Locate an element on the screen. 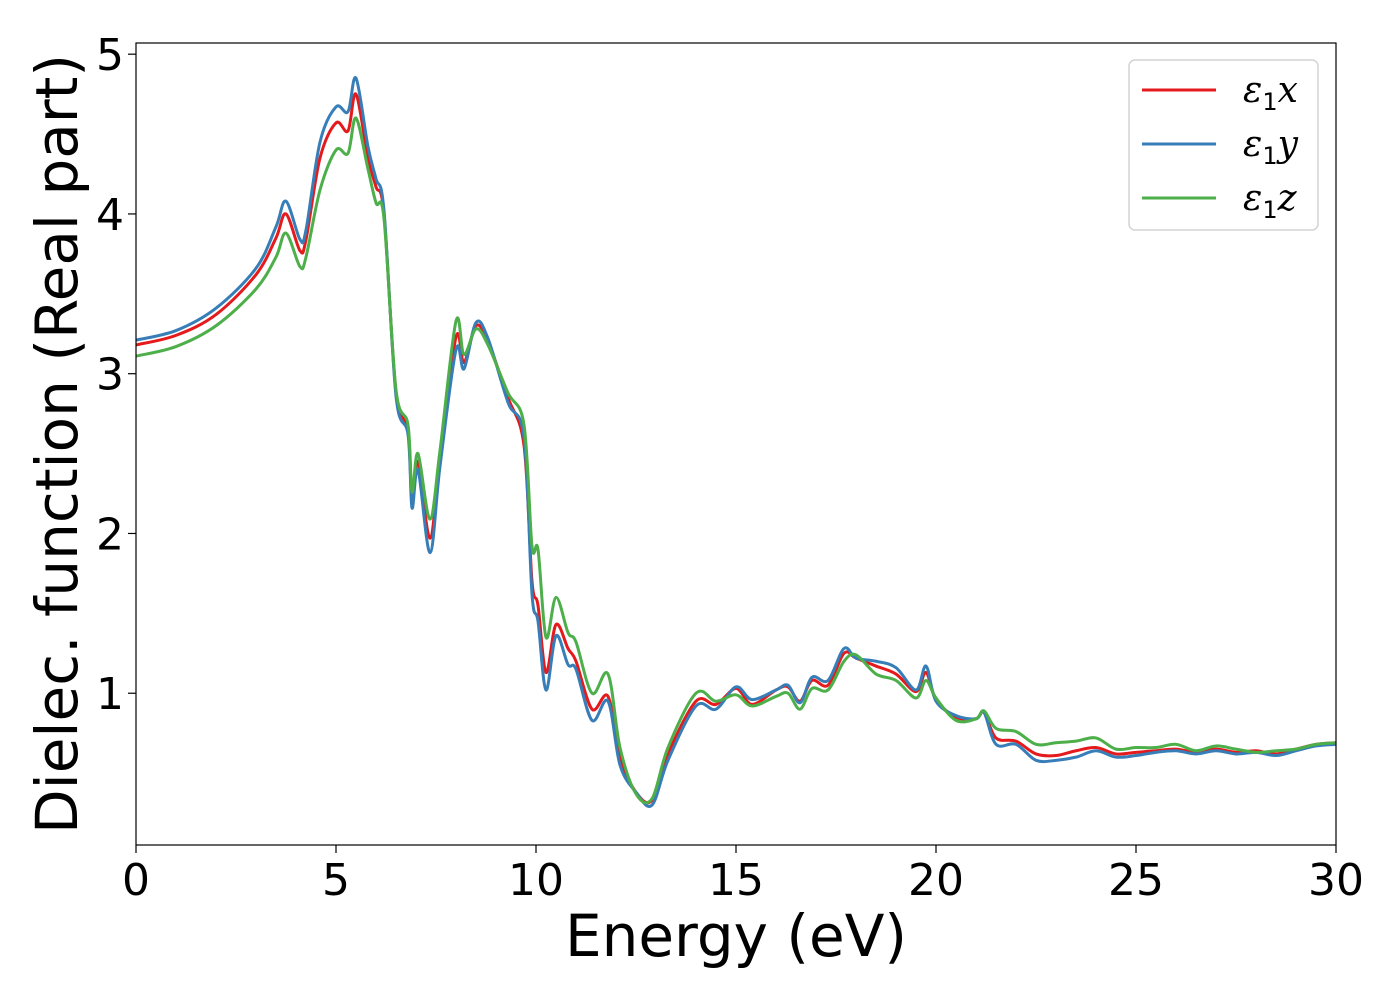  y-tick-label: 5 is located at coordinates (110, 55).